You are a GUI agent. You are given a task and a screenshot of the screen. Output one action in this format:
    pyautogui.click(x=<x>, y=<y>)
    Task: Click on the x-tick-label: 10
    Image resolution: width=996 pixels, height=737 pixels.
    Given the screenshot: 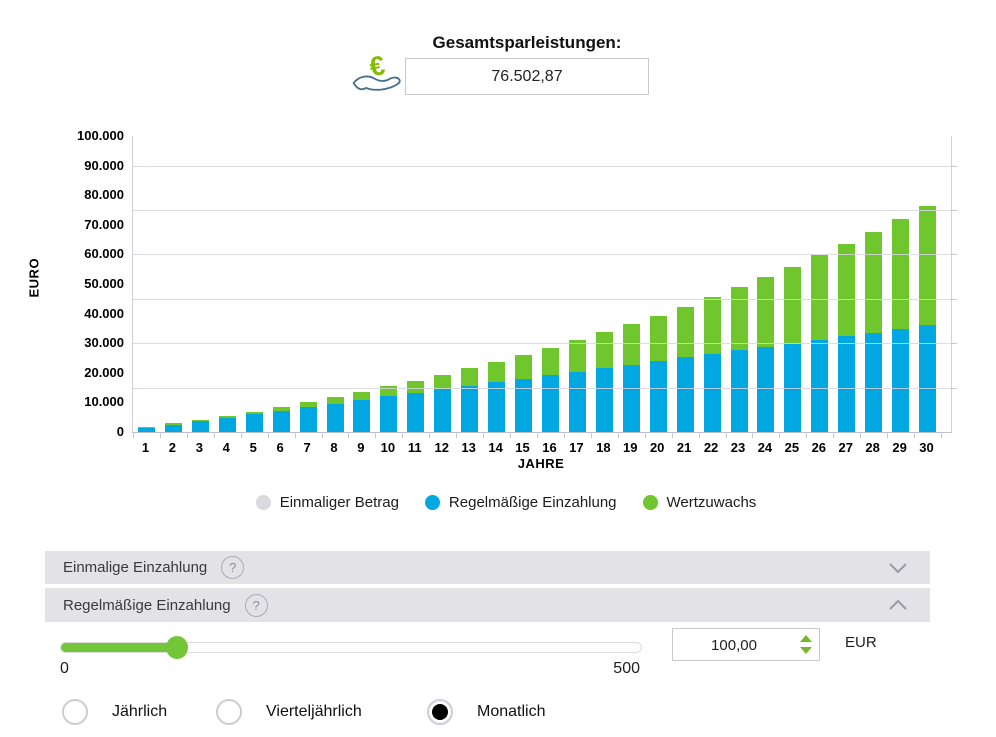 What is the action you would take?
    pyautogui.click(x=388, y=447)
    